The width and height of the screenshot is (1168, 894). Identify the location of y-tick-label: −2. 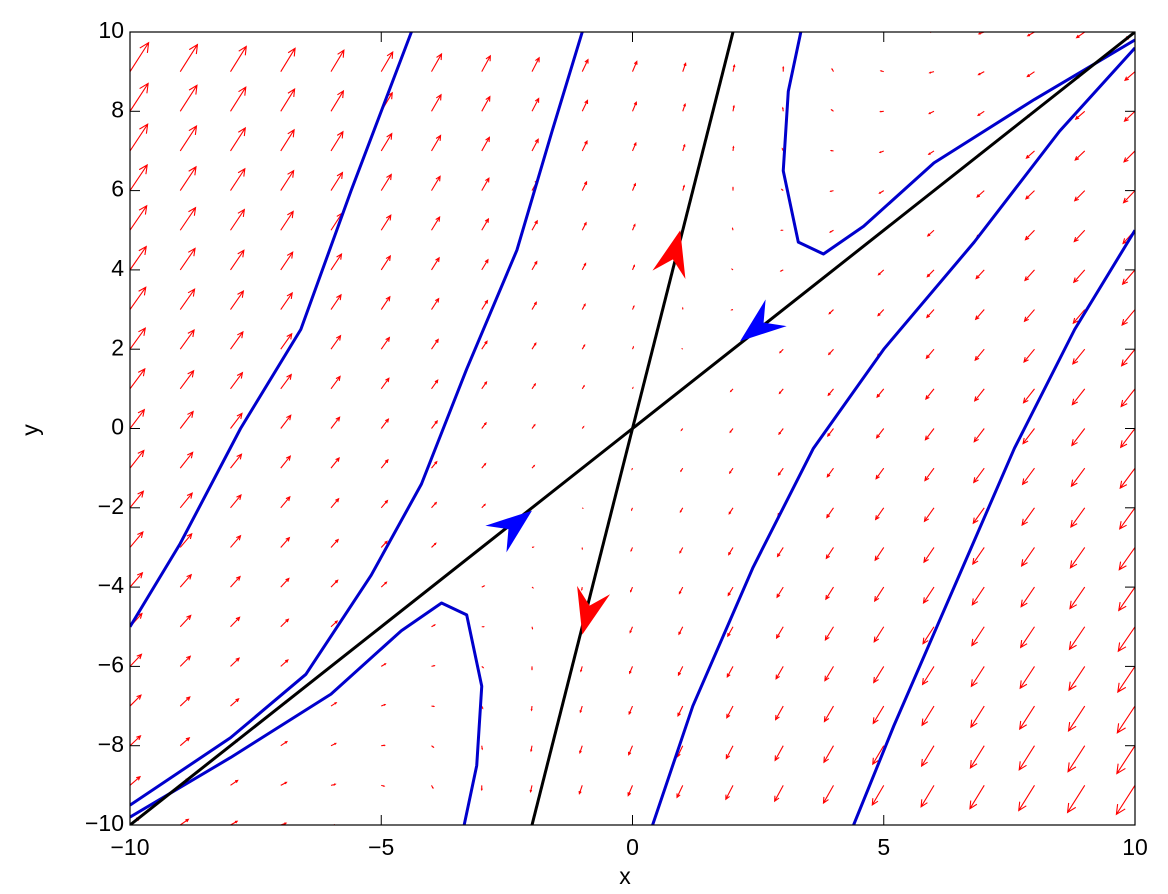
(111, 506).